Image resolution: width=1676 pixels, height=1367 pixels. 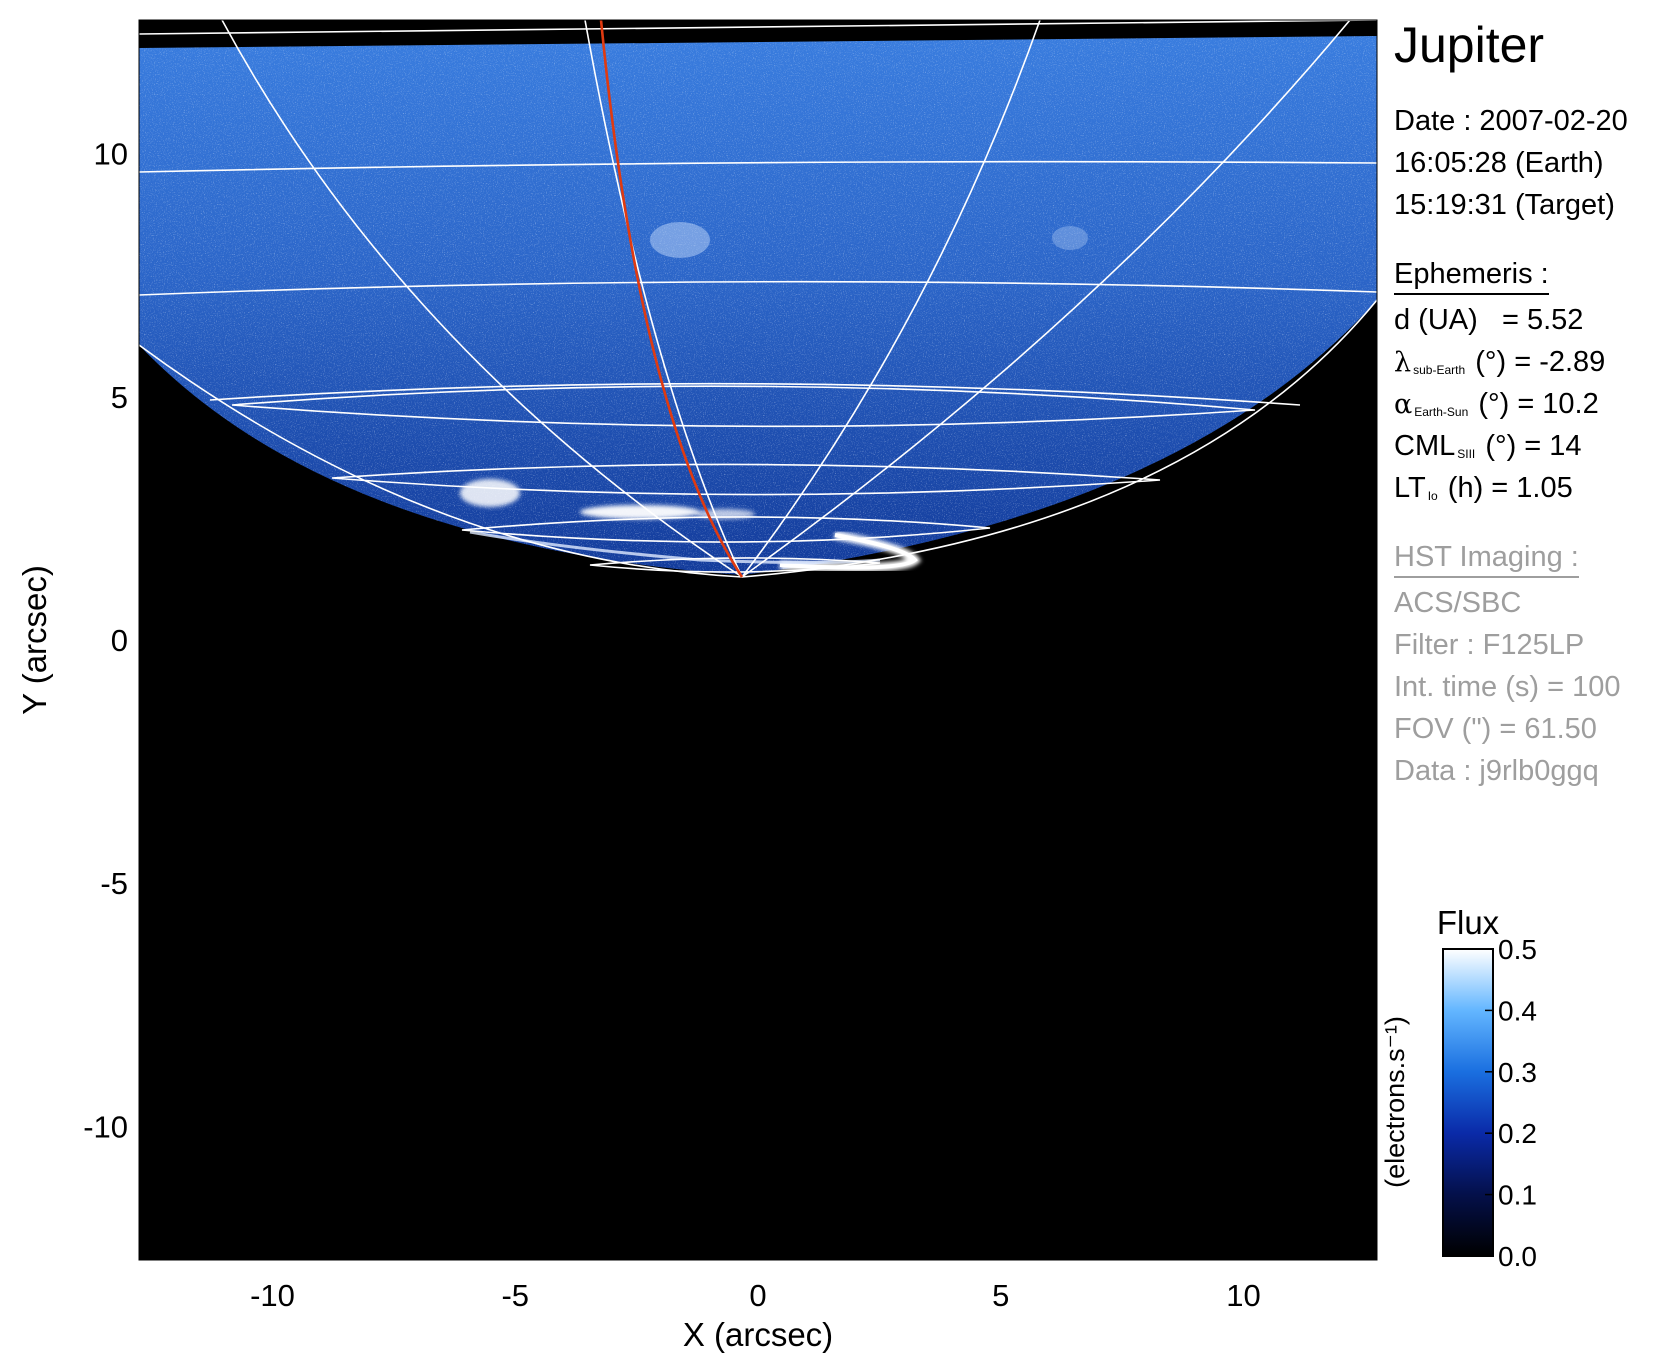 What do you see at coordinates (1511, 1103) in the screenshot?
I see `colorbar-ticks: 0.5 0.4 0.3 0.2 0.1 0.0` at bounding box center [1511, 1103].